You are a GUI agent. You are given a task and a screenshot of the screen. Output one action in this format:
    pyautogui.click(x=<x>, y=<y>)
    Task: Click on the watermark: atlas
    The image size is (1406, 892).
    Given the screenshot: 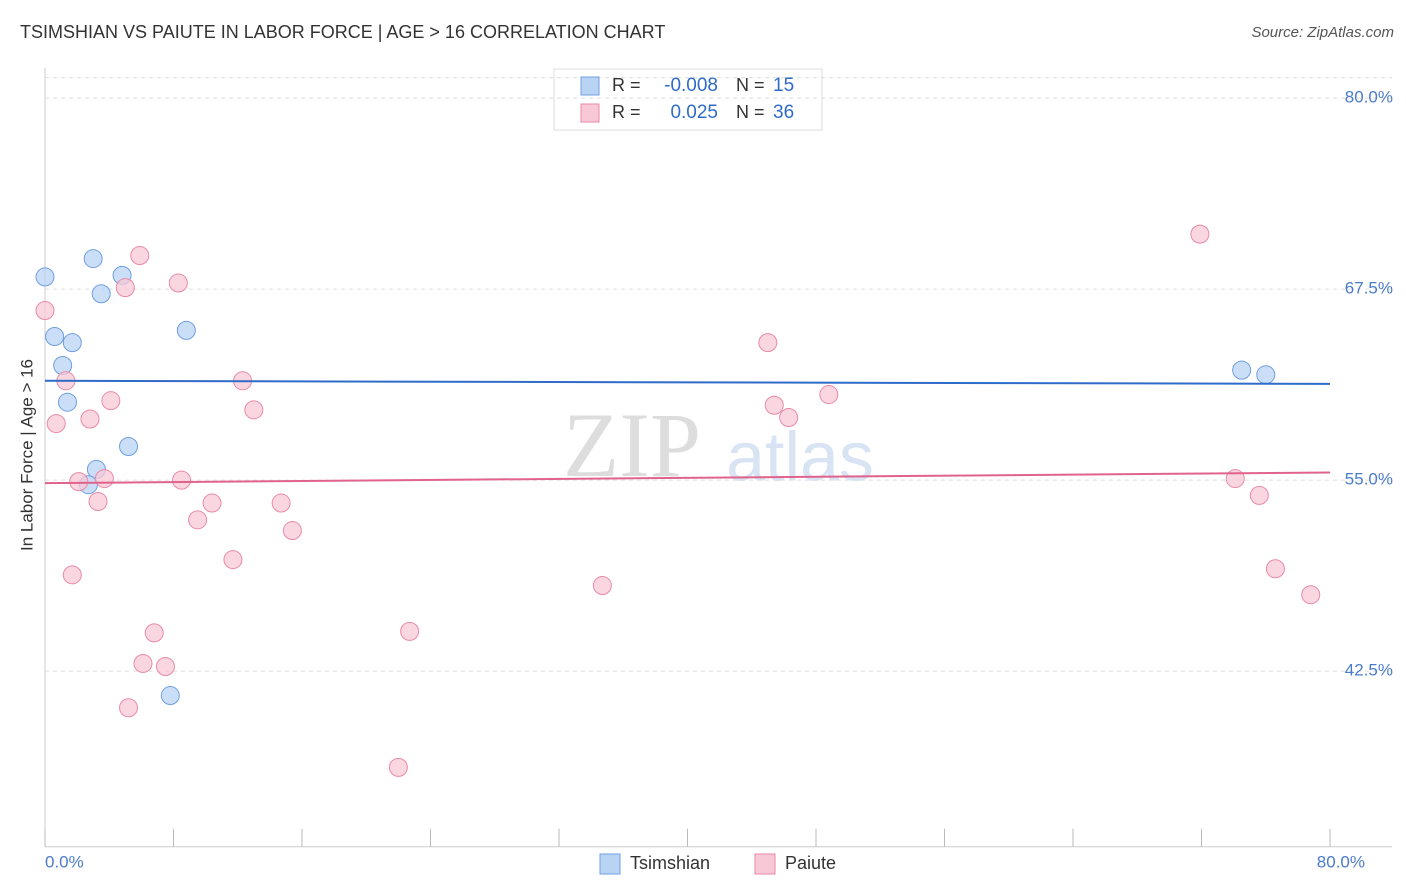 What is the action you would take?
    pyautogui.click(x=800, y=456)
    